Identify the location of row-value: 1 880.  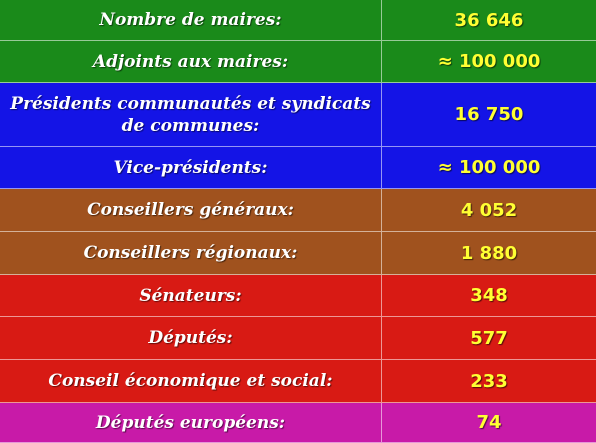
(489, 253).